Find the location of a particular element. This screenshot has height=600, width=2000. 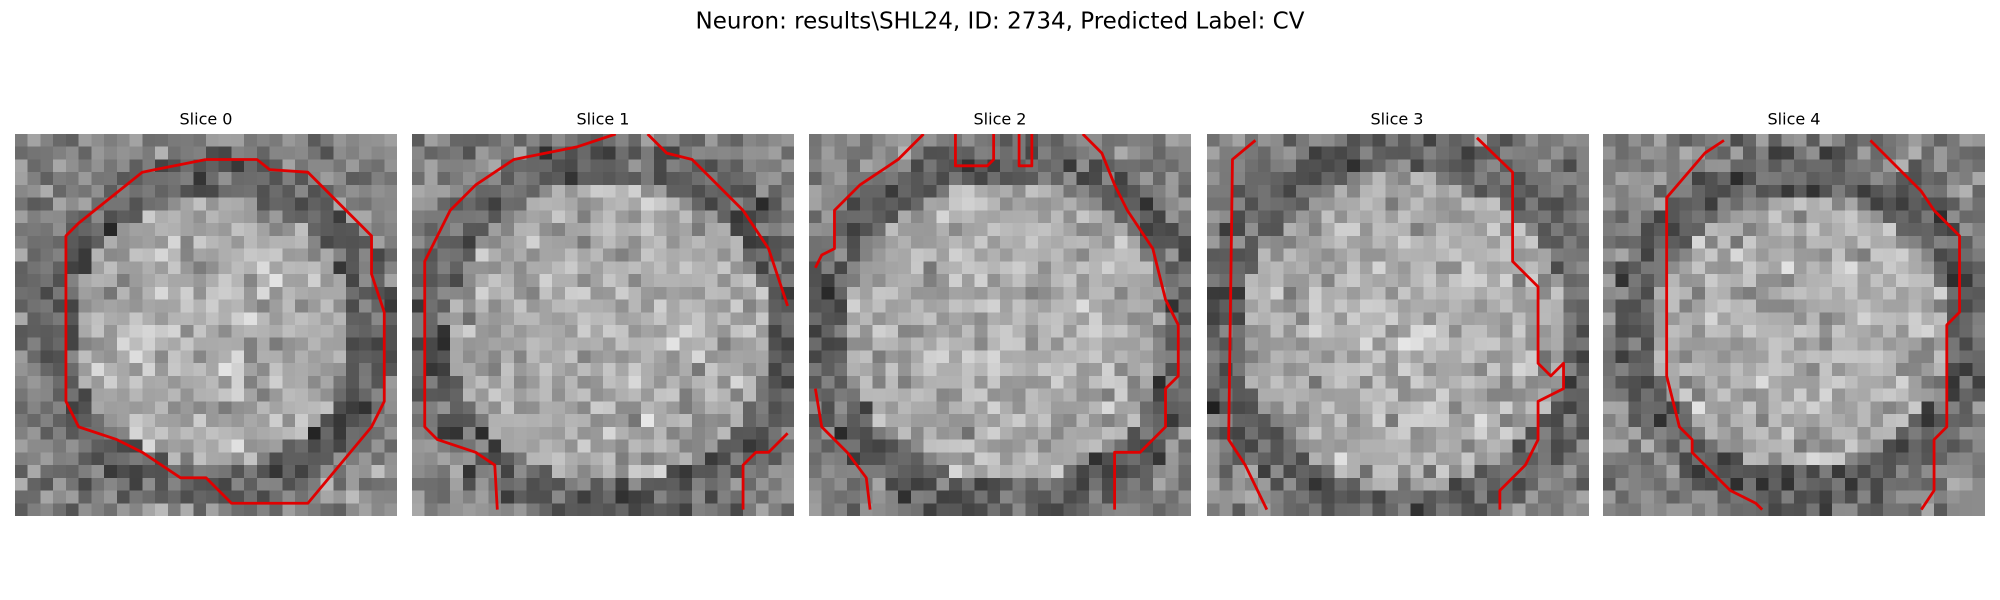

slice-title: Slice 3 is located at coordinates (1397, 119).